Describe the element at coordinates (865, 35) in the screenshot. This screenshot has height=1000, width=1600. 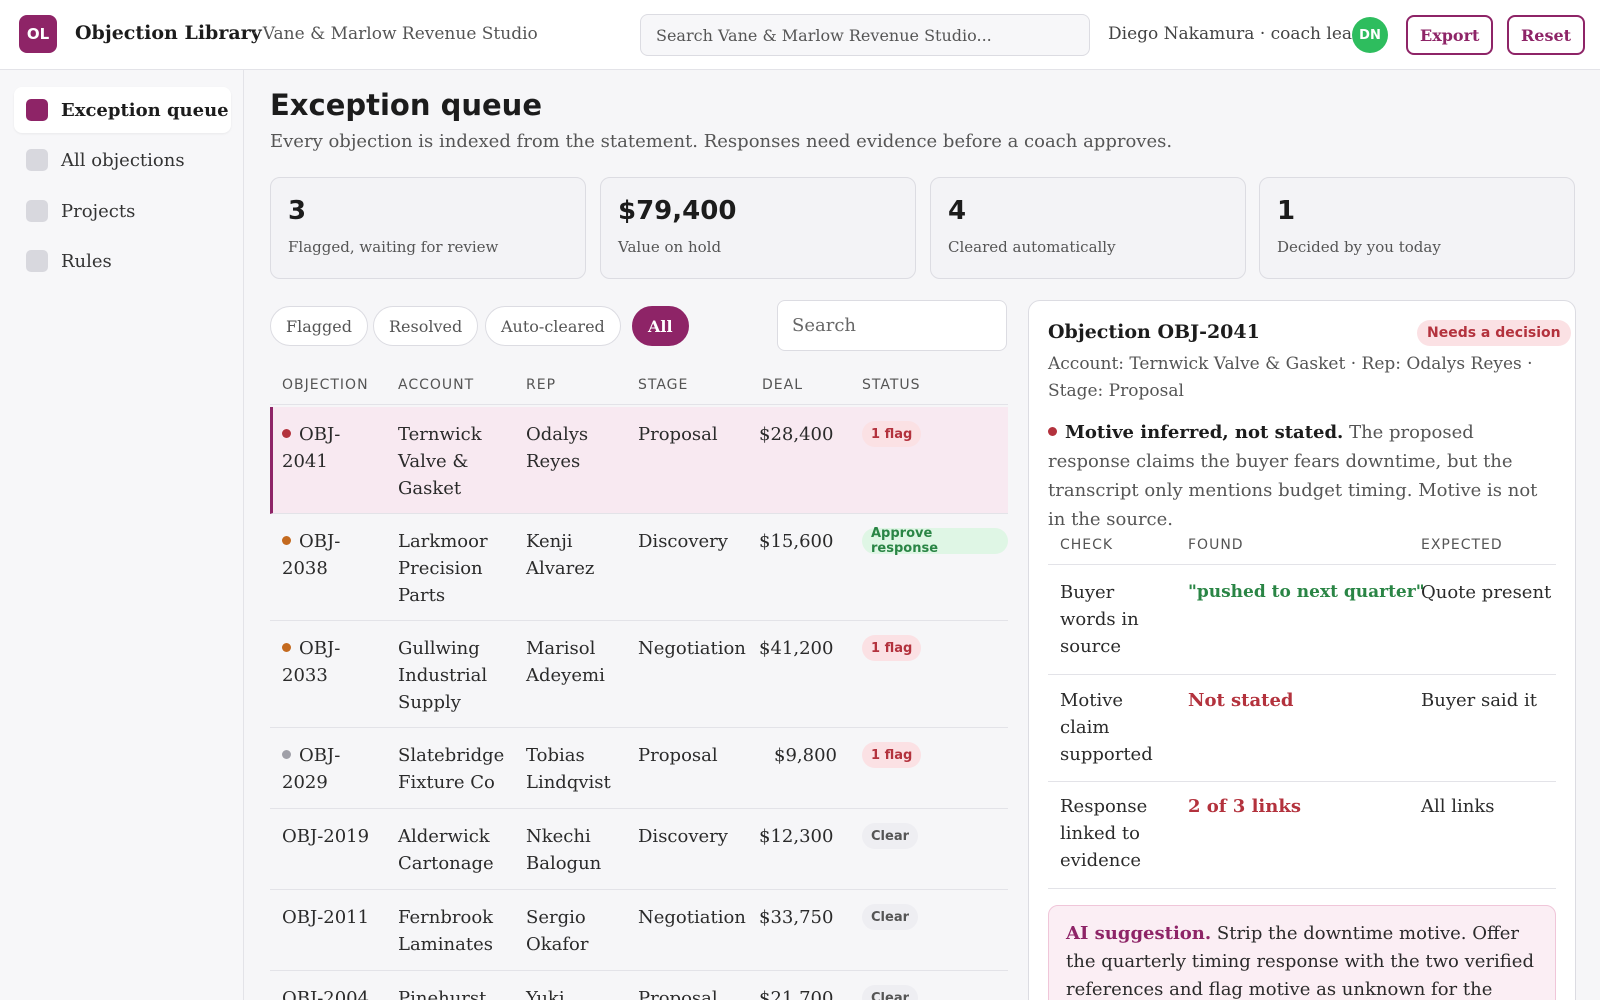
I see `global-search-input` at that location.